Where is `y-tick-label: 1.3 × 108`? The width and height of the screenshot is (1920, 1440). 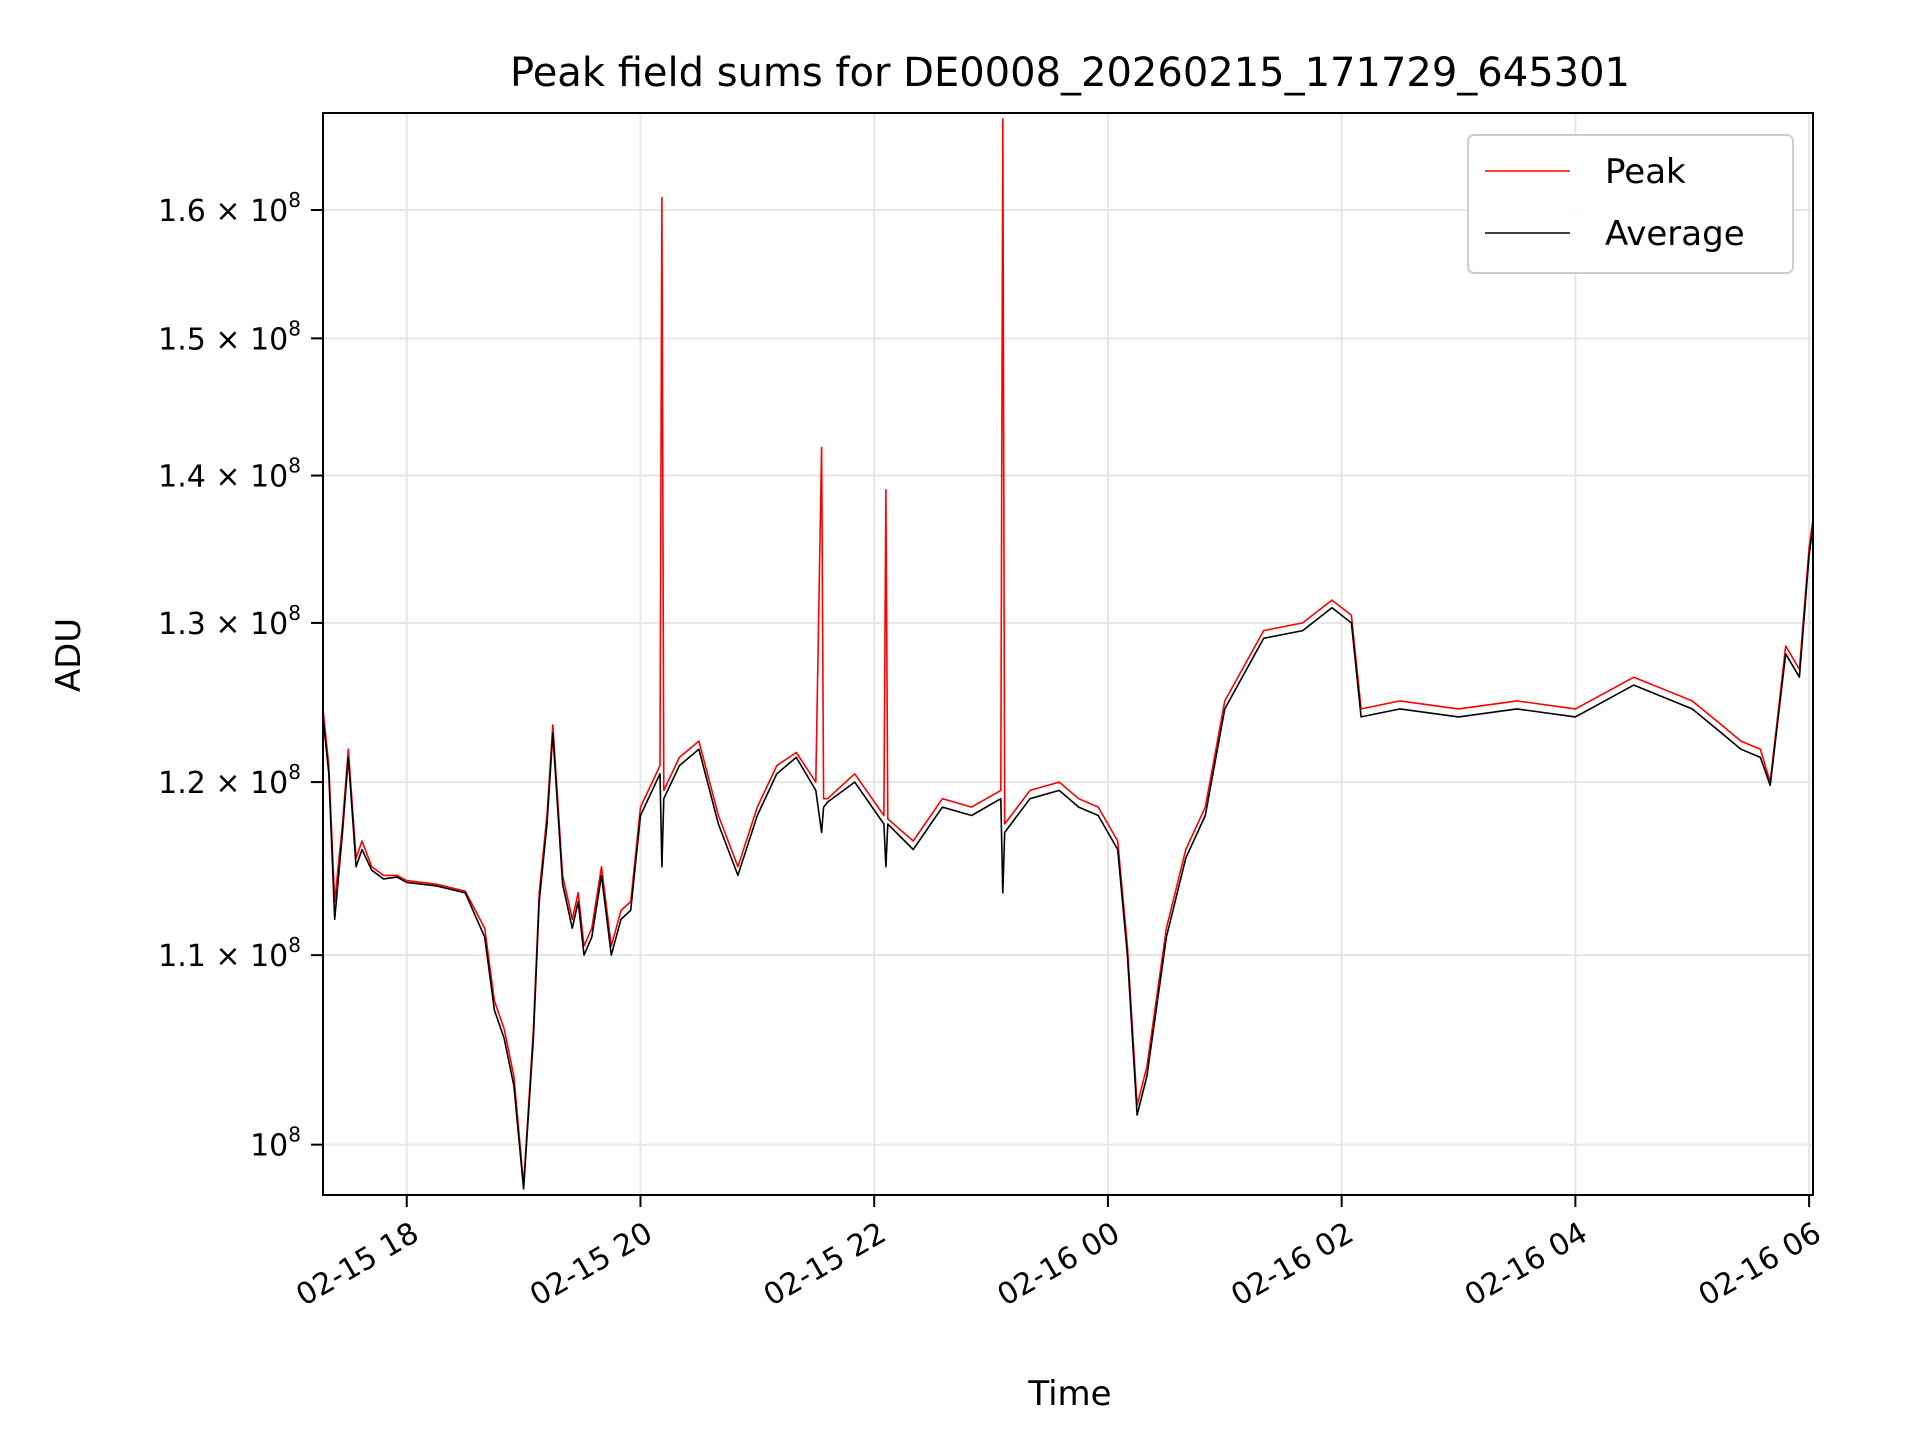
y-tick-label: 1.3 × 108 is located at coordinates (229, 621).